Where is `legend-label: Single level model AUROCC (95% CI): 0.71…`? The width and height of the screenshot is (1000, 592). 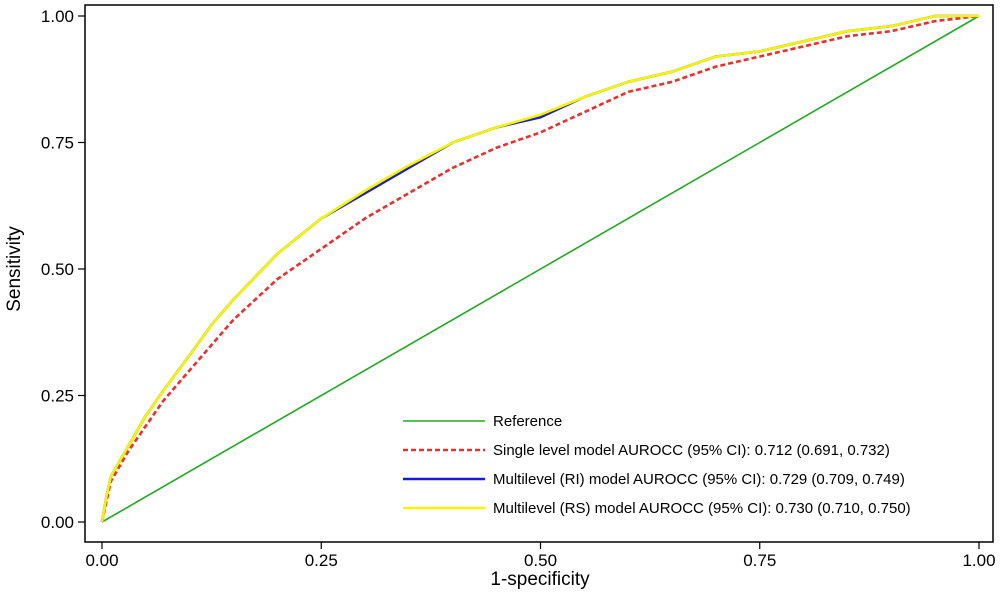
legend-label: Single level model AUROCC (95% CI): 0.71… is located at coordinates (691, 450).